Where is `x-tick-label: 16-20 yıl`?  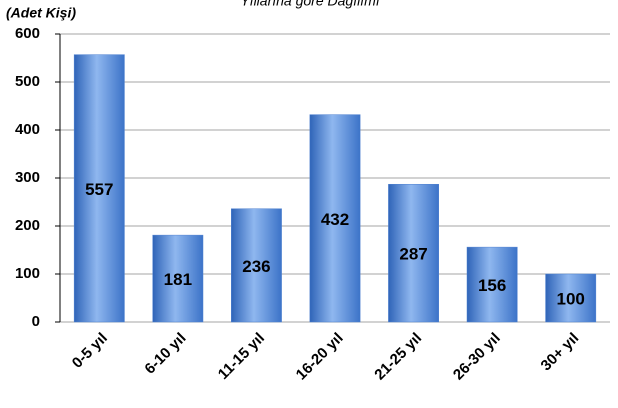
x-tick-label: 16-20 yıl is located at coordinates (320, 357).